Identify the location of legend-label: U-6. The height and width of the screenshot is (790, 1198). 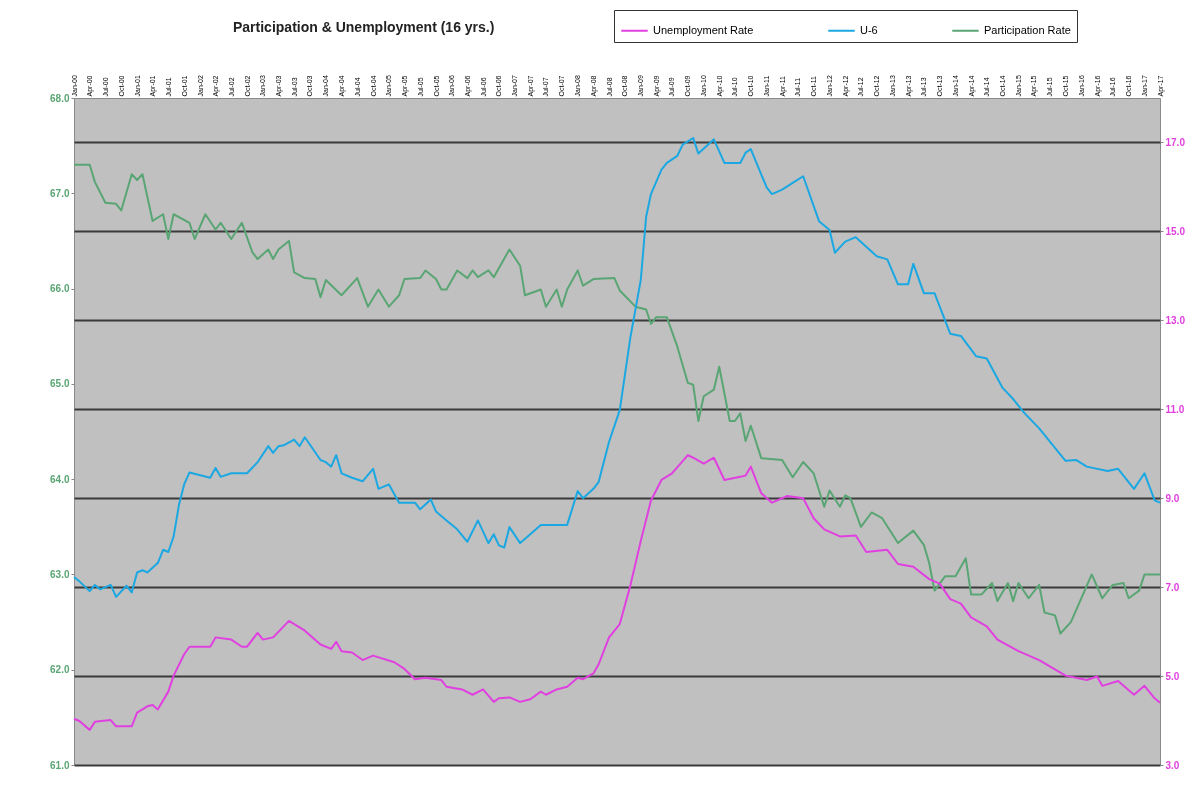
(869, 29).